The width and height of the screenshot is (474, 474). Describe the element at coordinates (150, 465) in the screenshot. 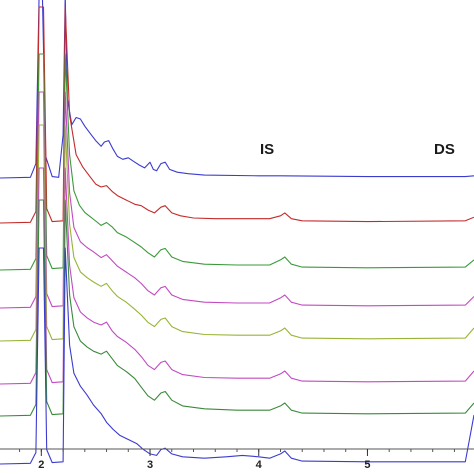

I see `x-tick-label-3: 3` at that location.